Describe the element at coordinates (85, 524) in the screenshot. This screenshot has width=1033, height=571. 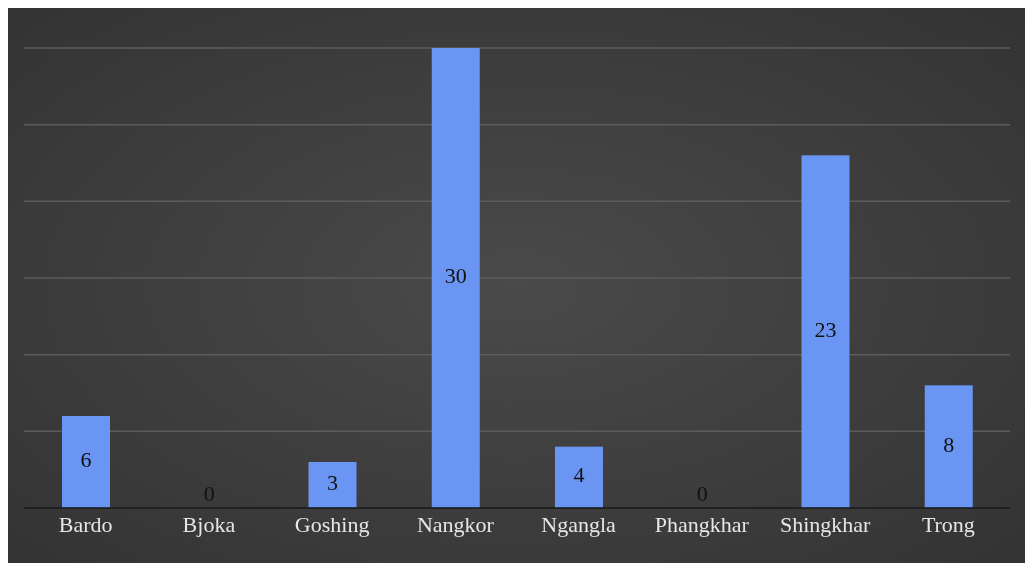
I see `x-tick-label: Bardo` at that location.